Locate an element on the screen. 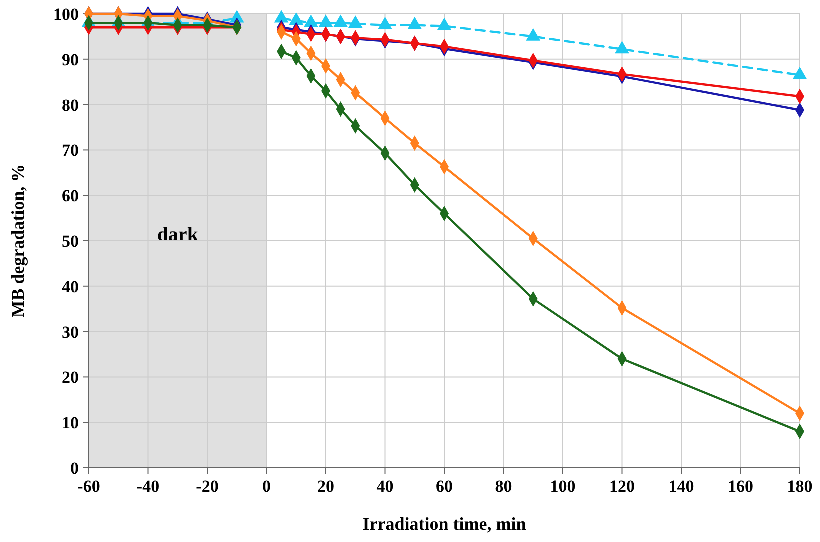  y-tick-label: 40 is located at coordinates (70, 286).